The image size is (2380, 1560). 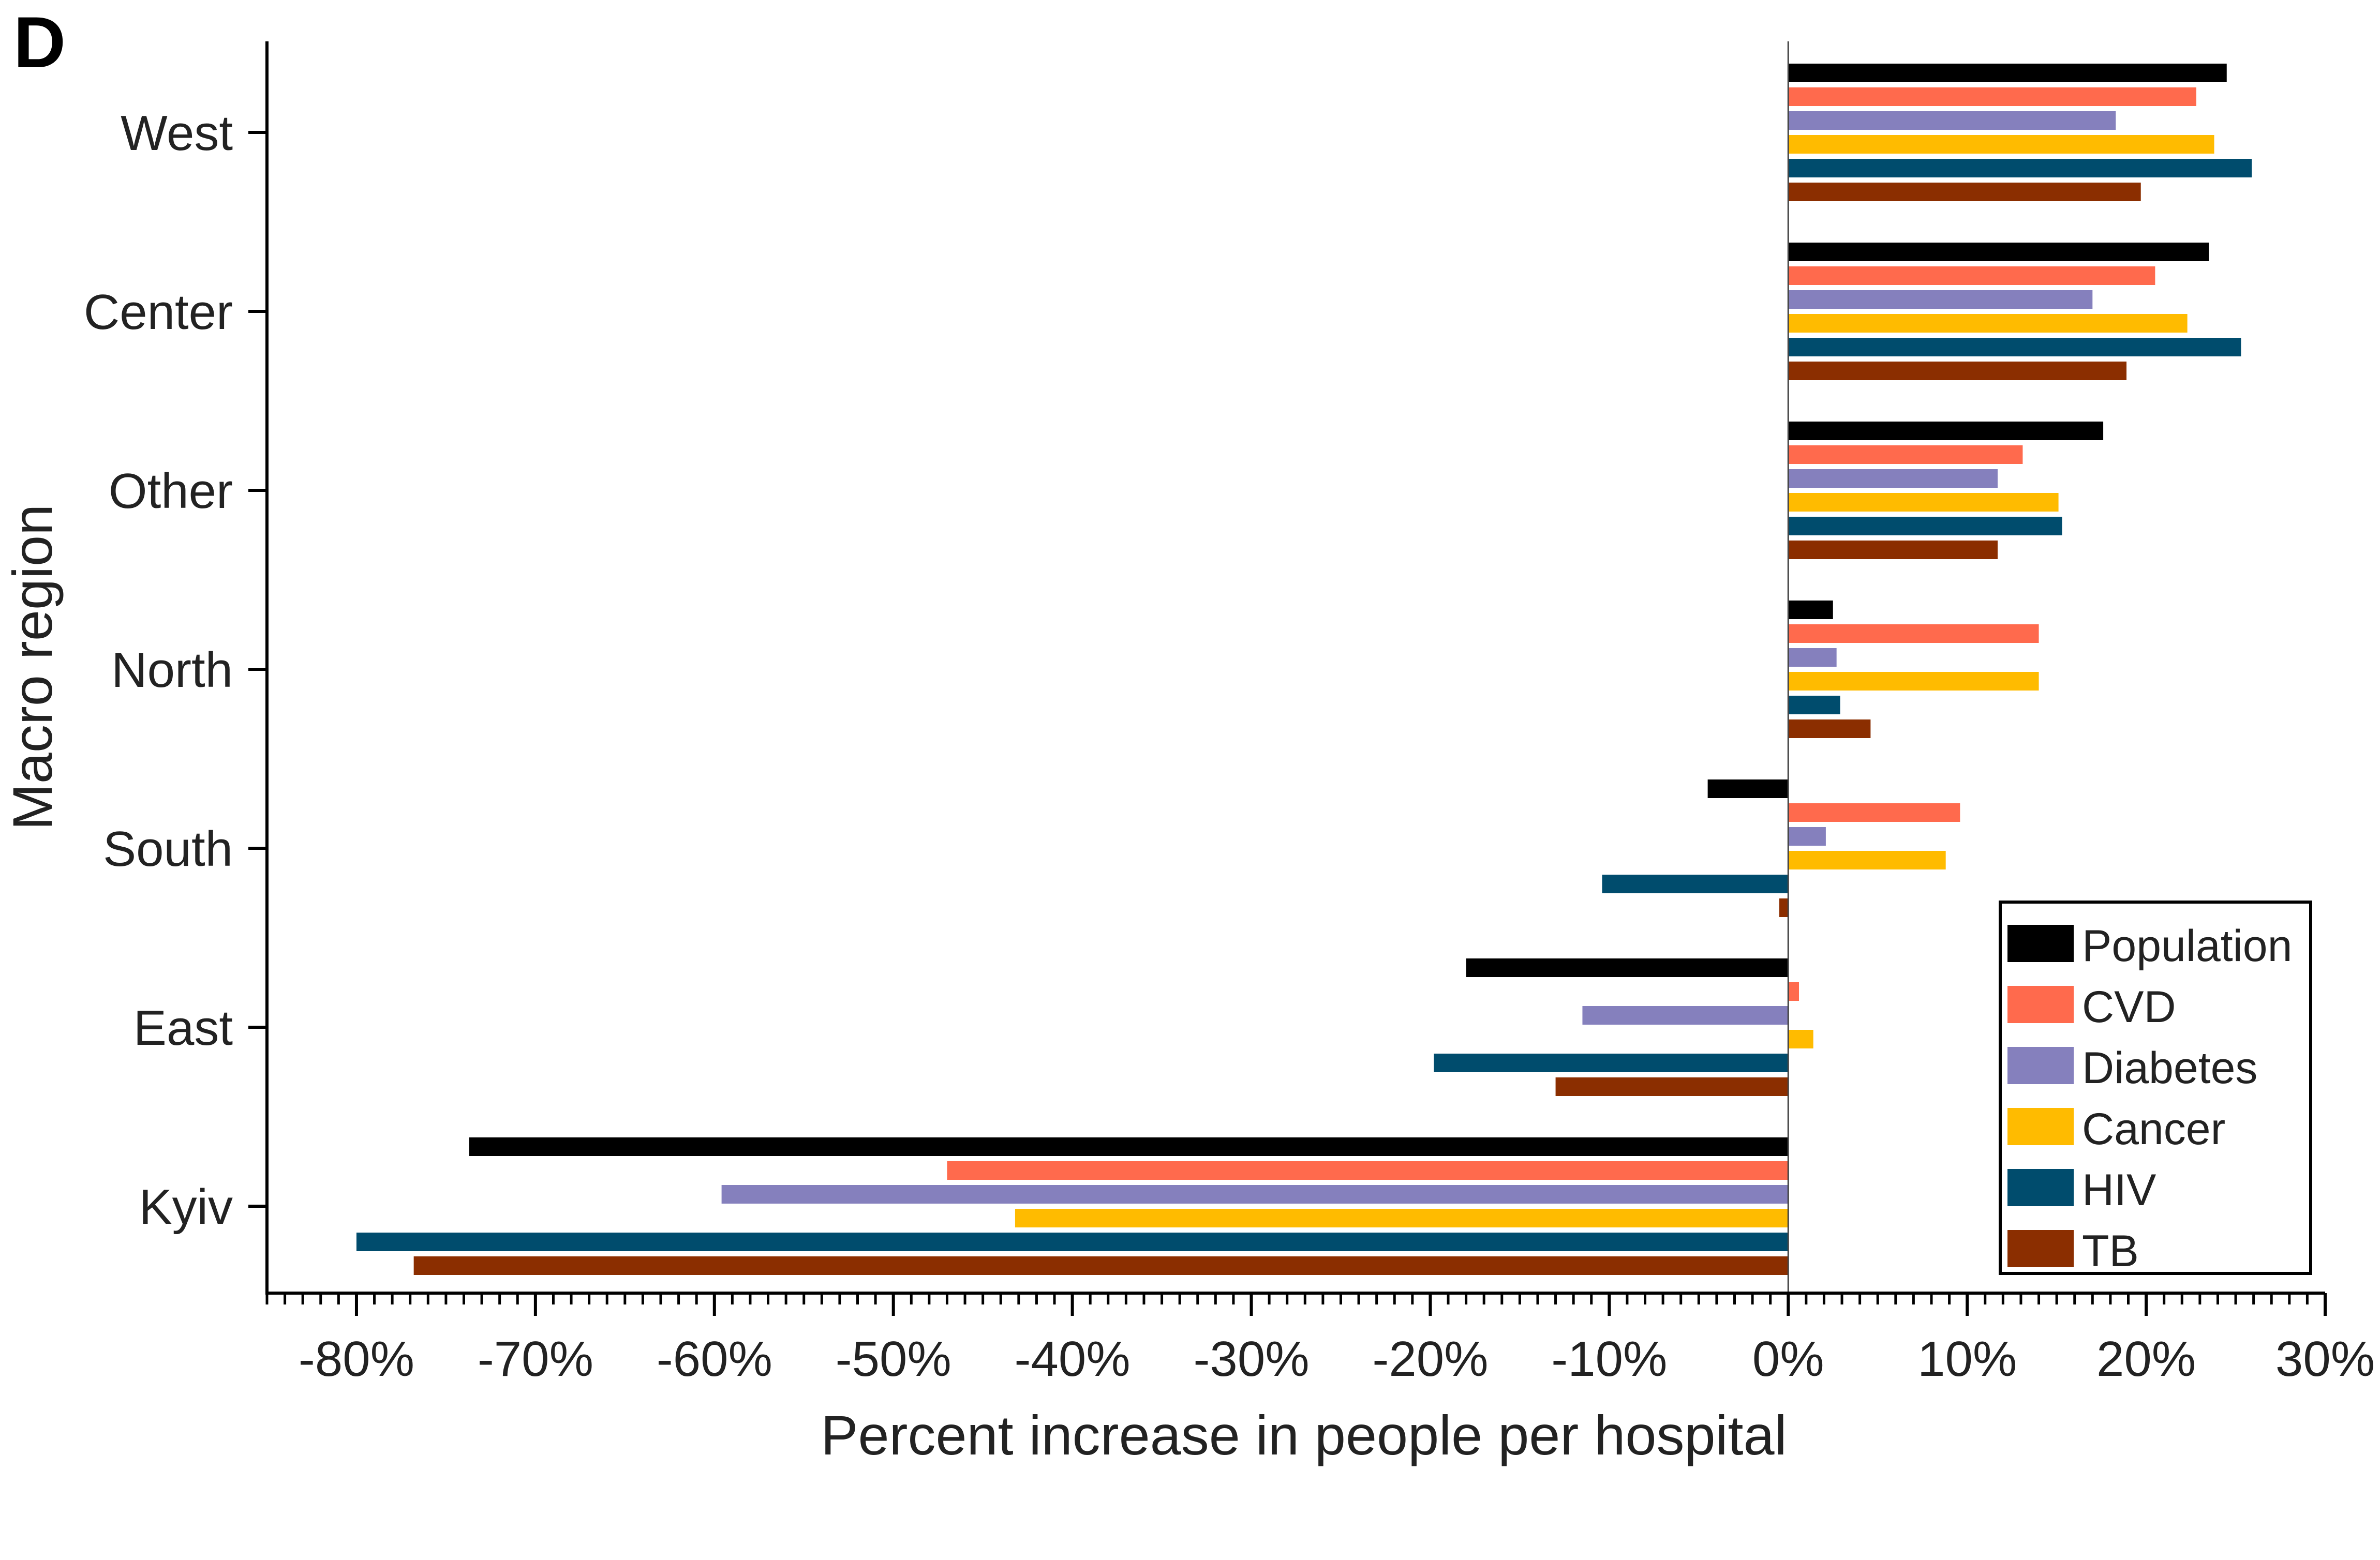 I want to click on legend-label-tb: TB, so click(x=2110, y=1251).